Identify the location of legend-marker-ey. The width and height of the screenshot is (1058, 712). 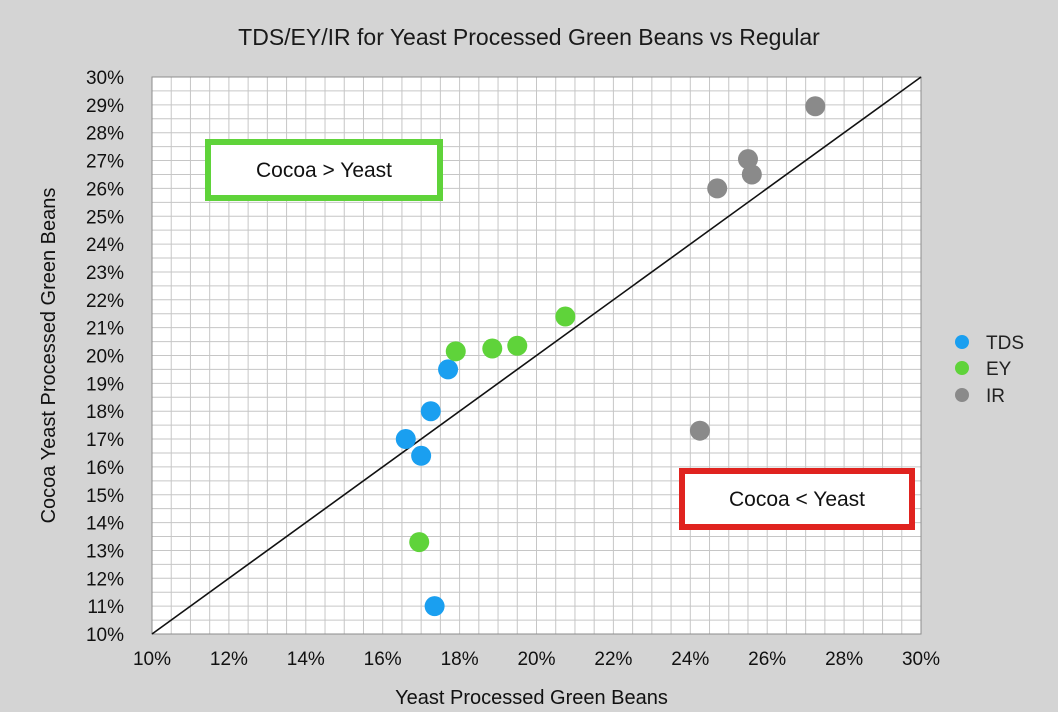
(962, 368).